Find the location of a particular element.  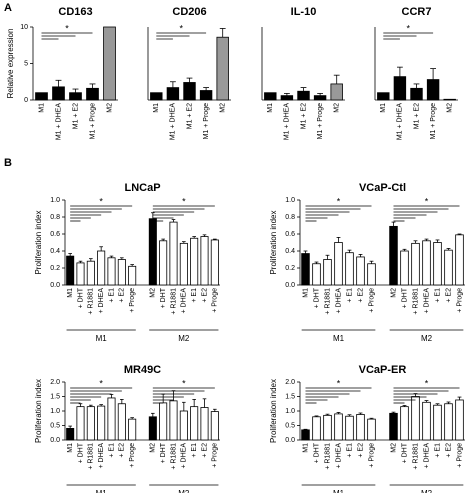

y-tick-label: 10 is located at coordinates (24, 27).